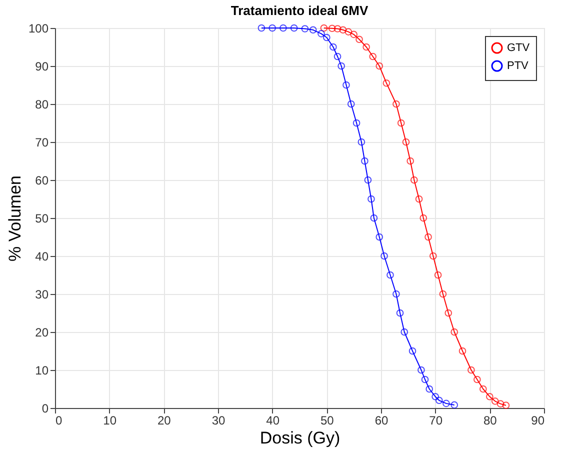  I want to click on x-tick-label: 70, so click(436, 421).